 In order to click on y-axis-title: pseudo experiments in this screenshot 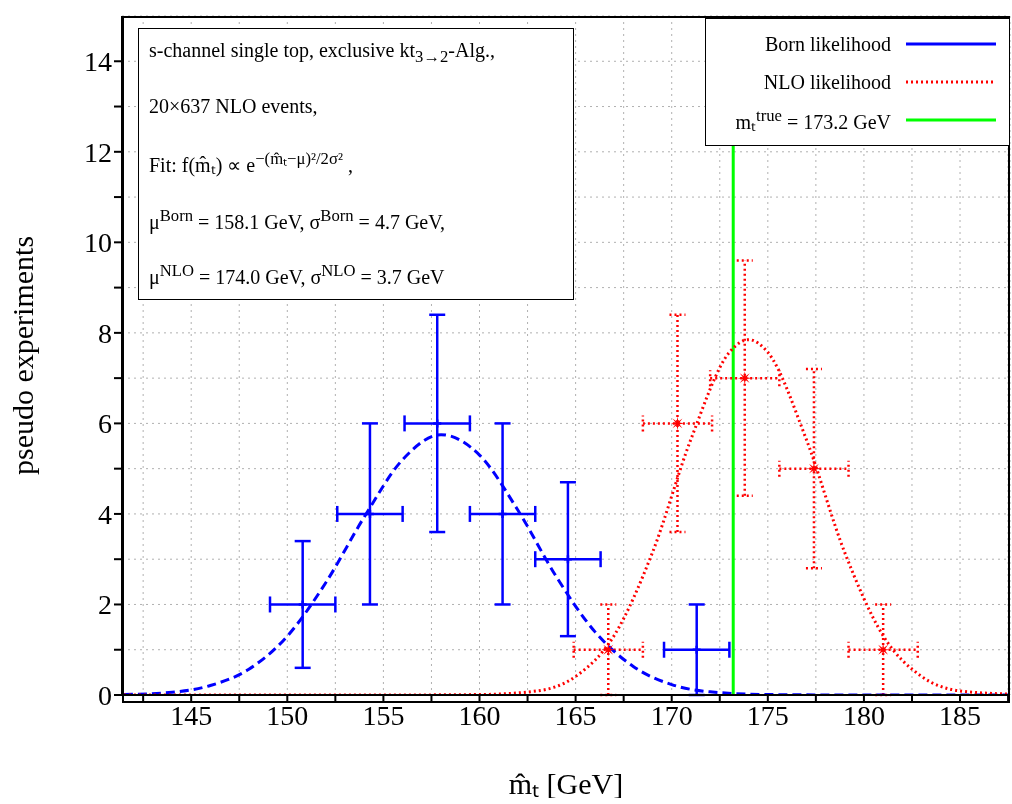, I will do `click(22, 355)`.